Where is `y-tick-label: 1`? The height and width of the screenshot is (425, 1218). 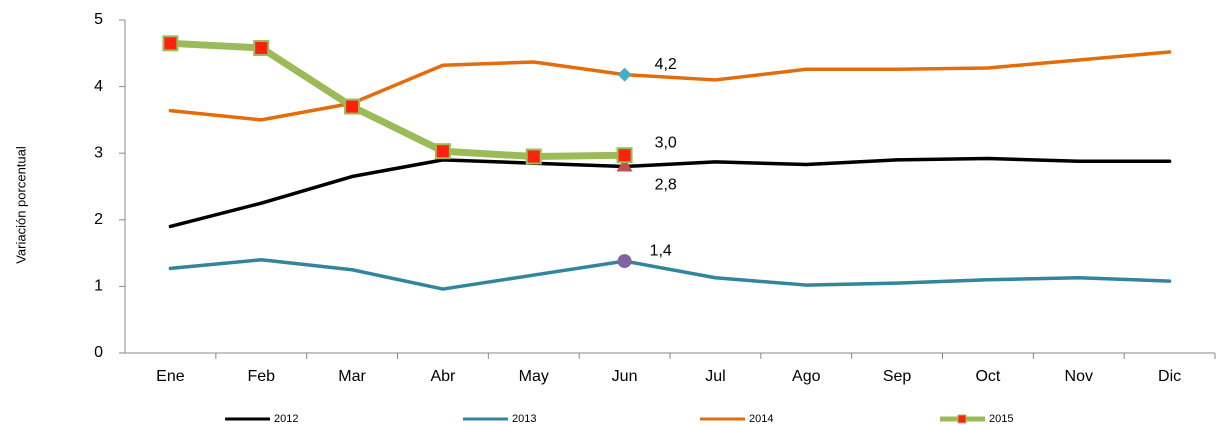
y-tick-label: 1 is located at coordinates (98, 286).